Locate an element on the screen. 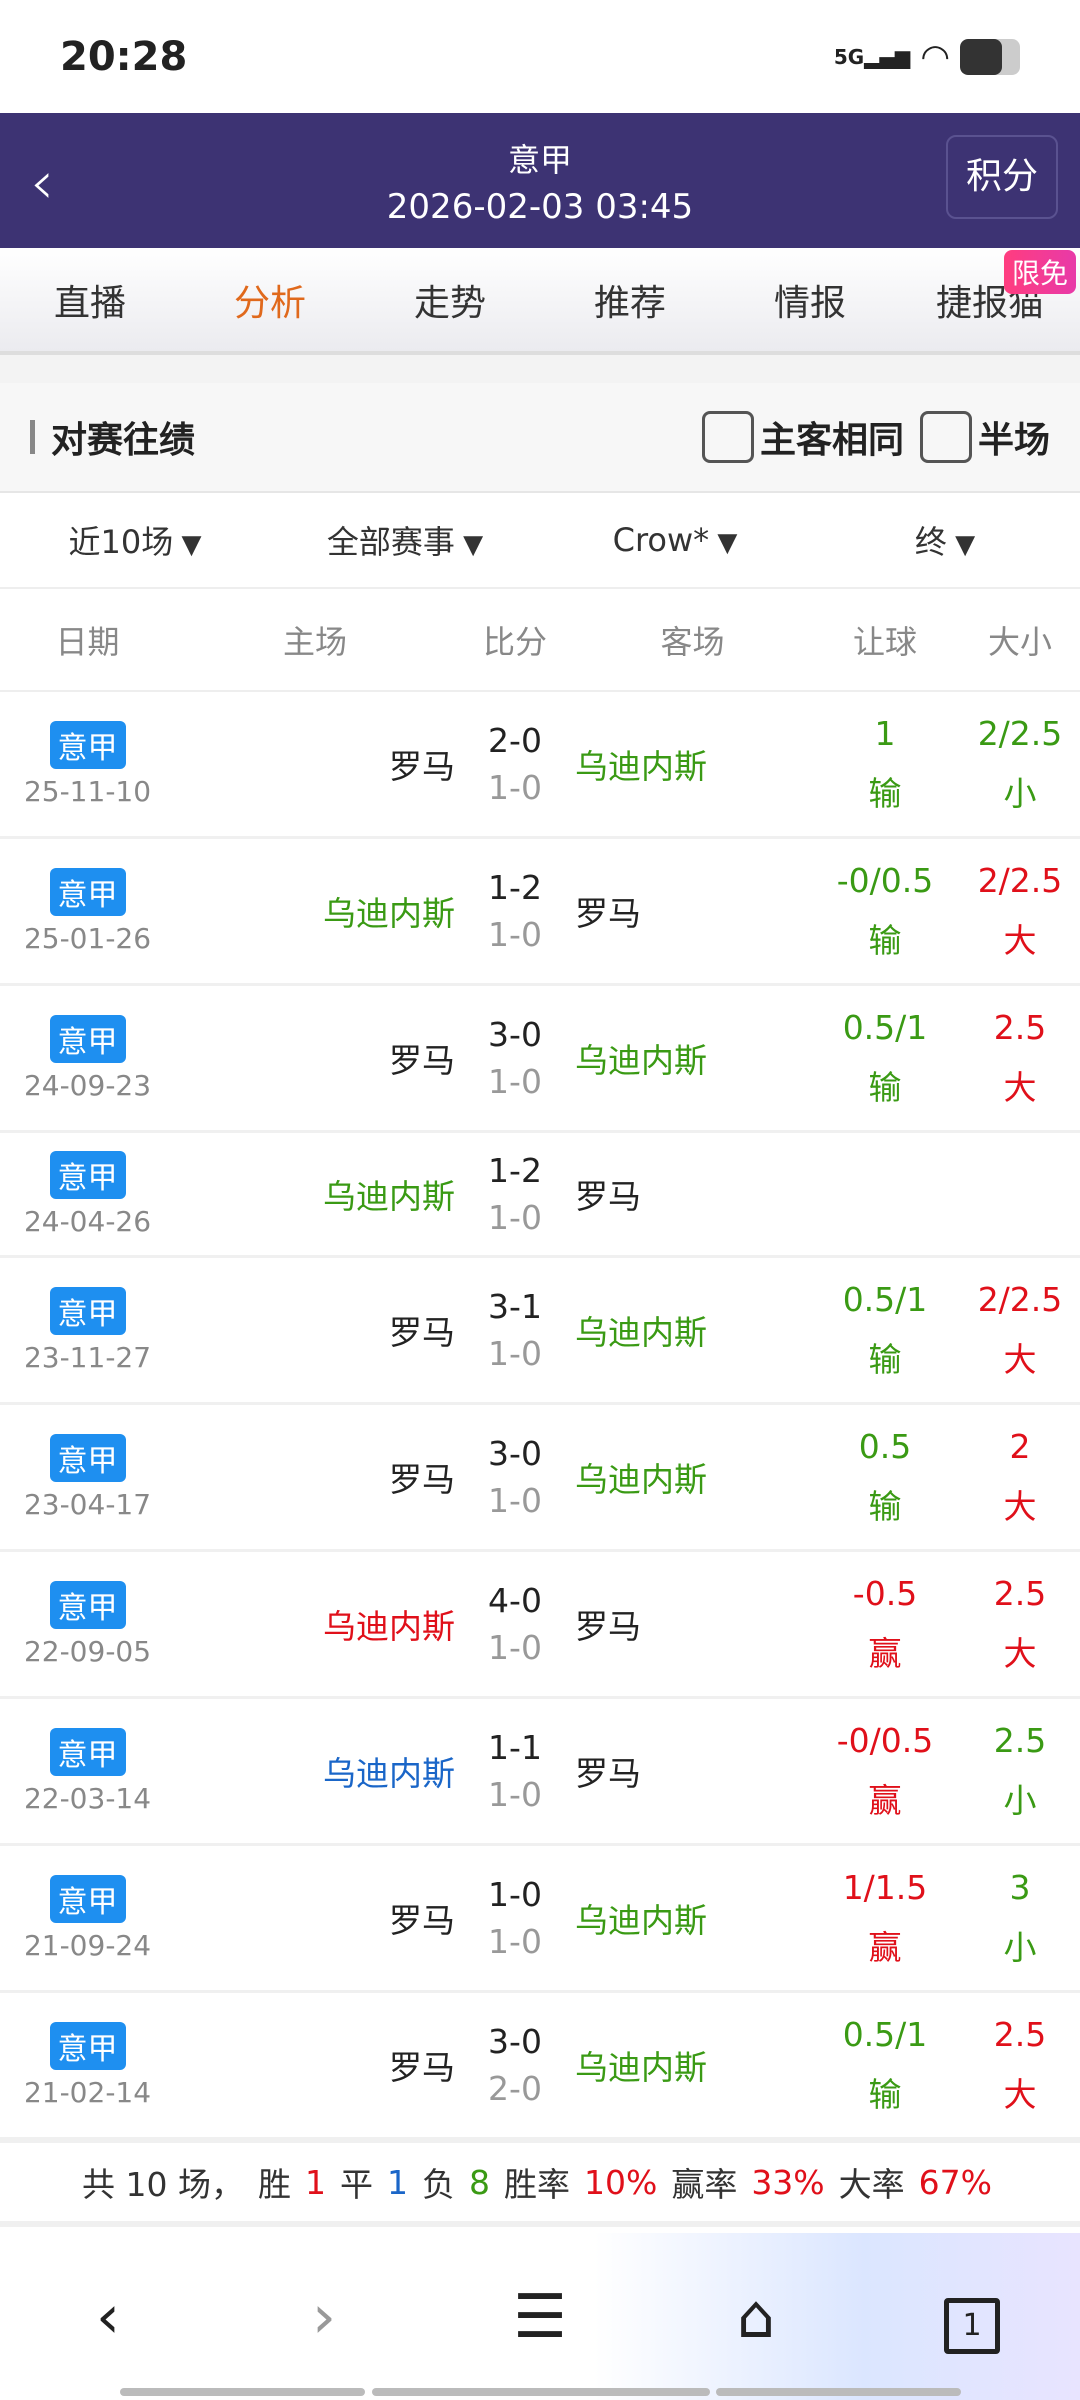 Image resolution: width=1080 pixels, height=2400 pixels. table-row: 意甲 23-11-27 罗马 3-1 1-0 乌迪内斯 0.5/1 输 2/2.5 大 is located at coordinates (540, 1331).